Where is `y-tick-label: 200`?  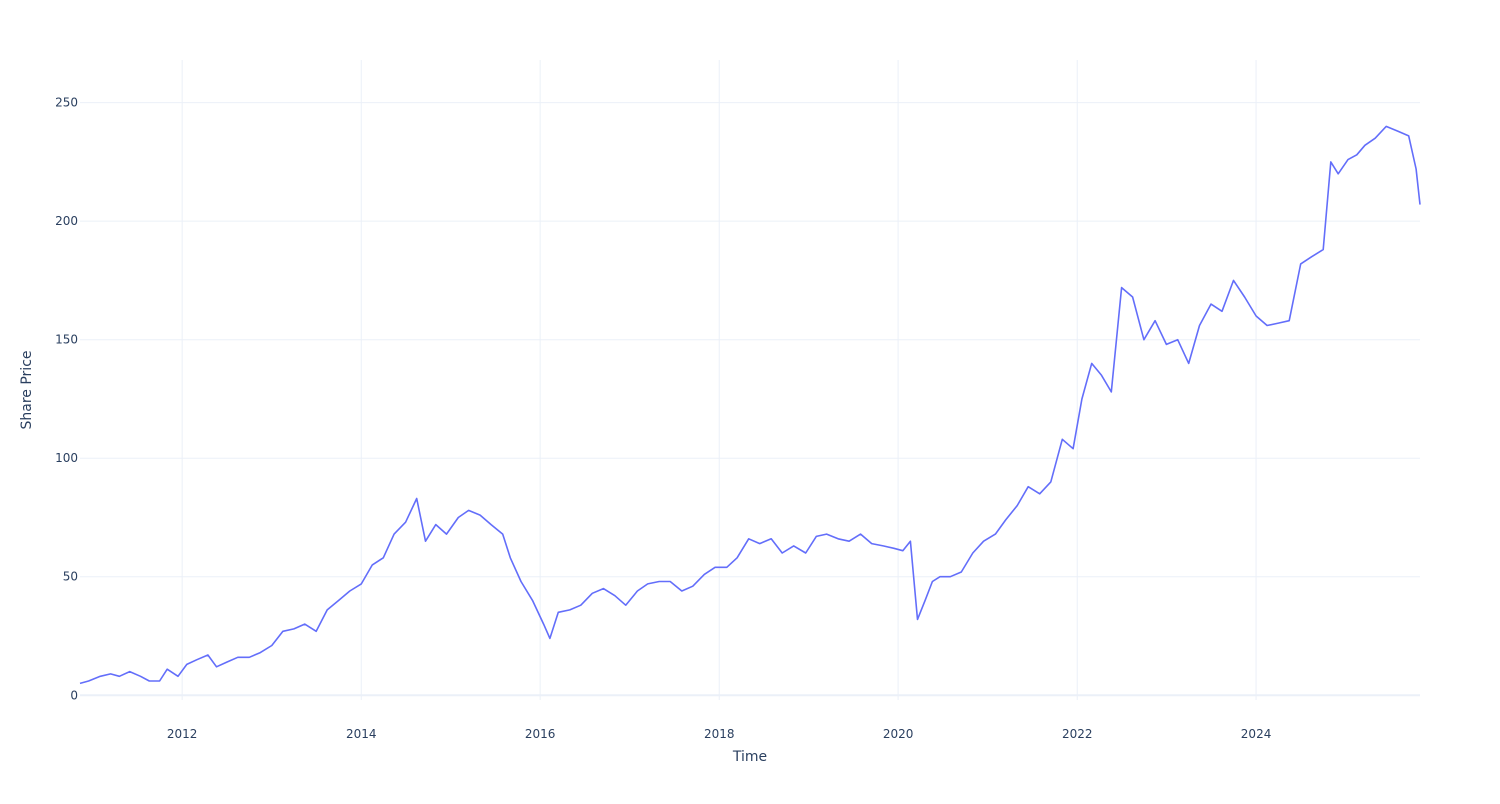
y-tick-label: 200 is located at coordinates (66, 221).